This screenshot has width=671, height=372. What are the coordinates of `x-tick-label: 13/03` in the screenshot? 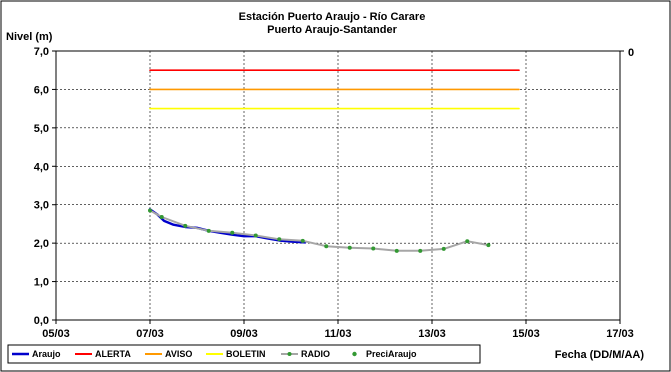 It's located at (432, 334).